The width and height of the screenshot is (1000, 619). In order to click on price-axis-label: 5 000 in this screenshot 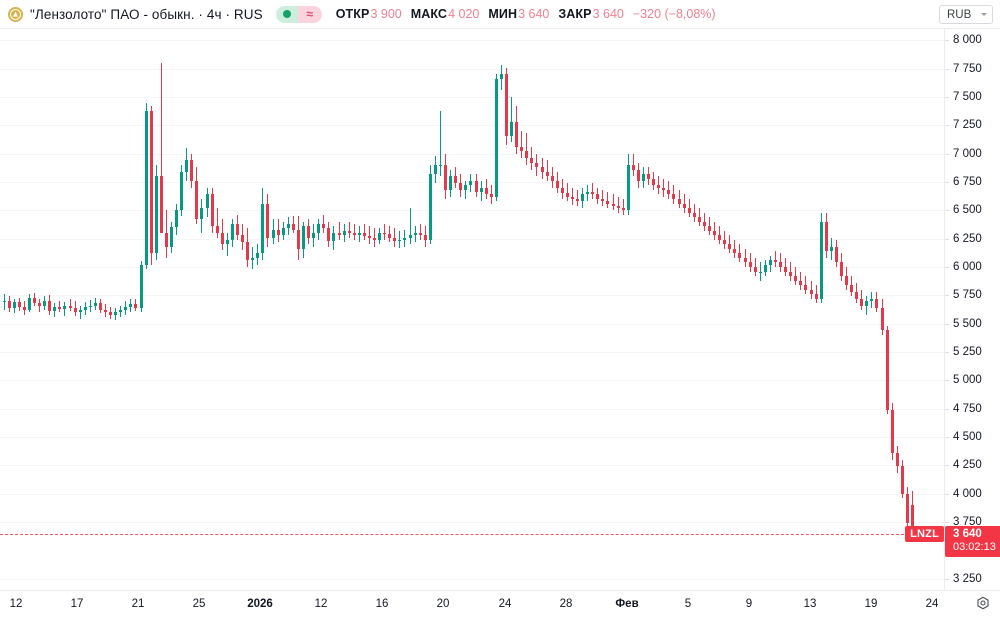, I will do `click(967, 380)`.